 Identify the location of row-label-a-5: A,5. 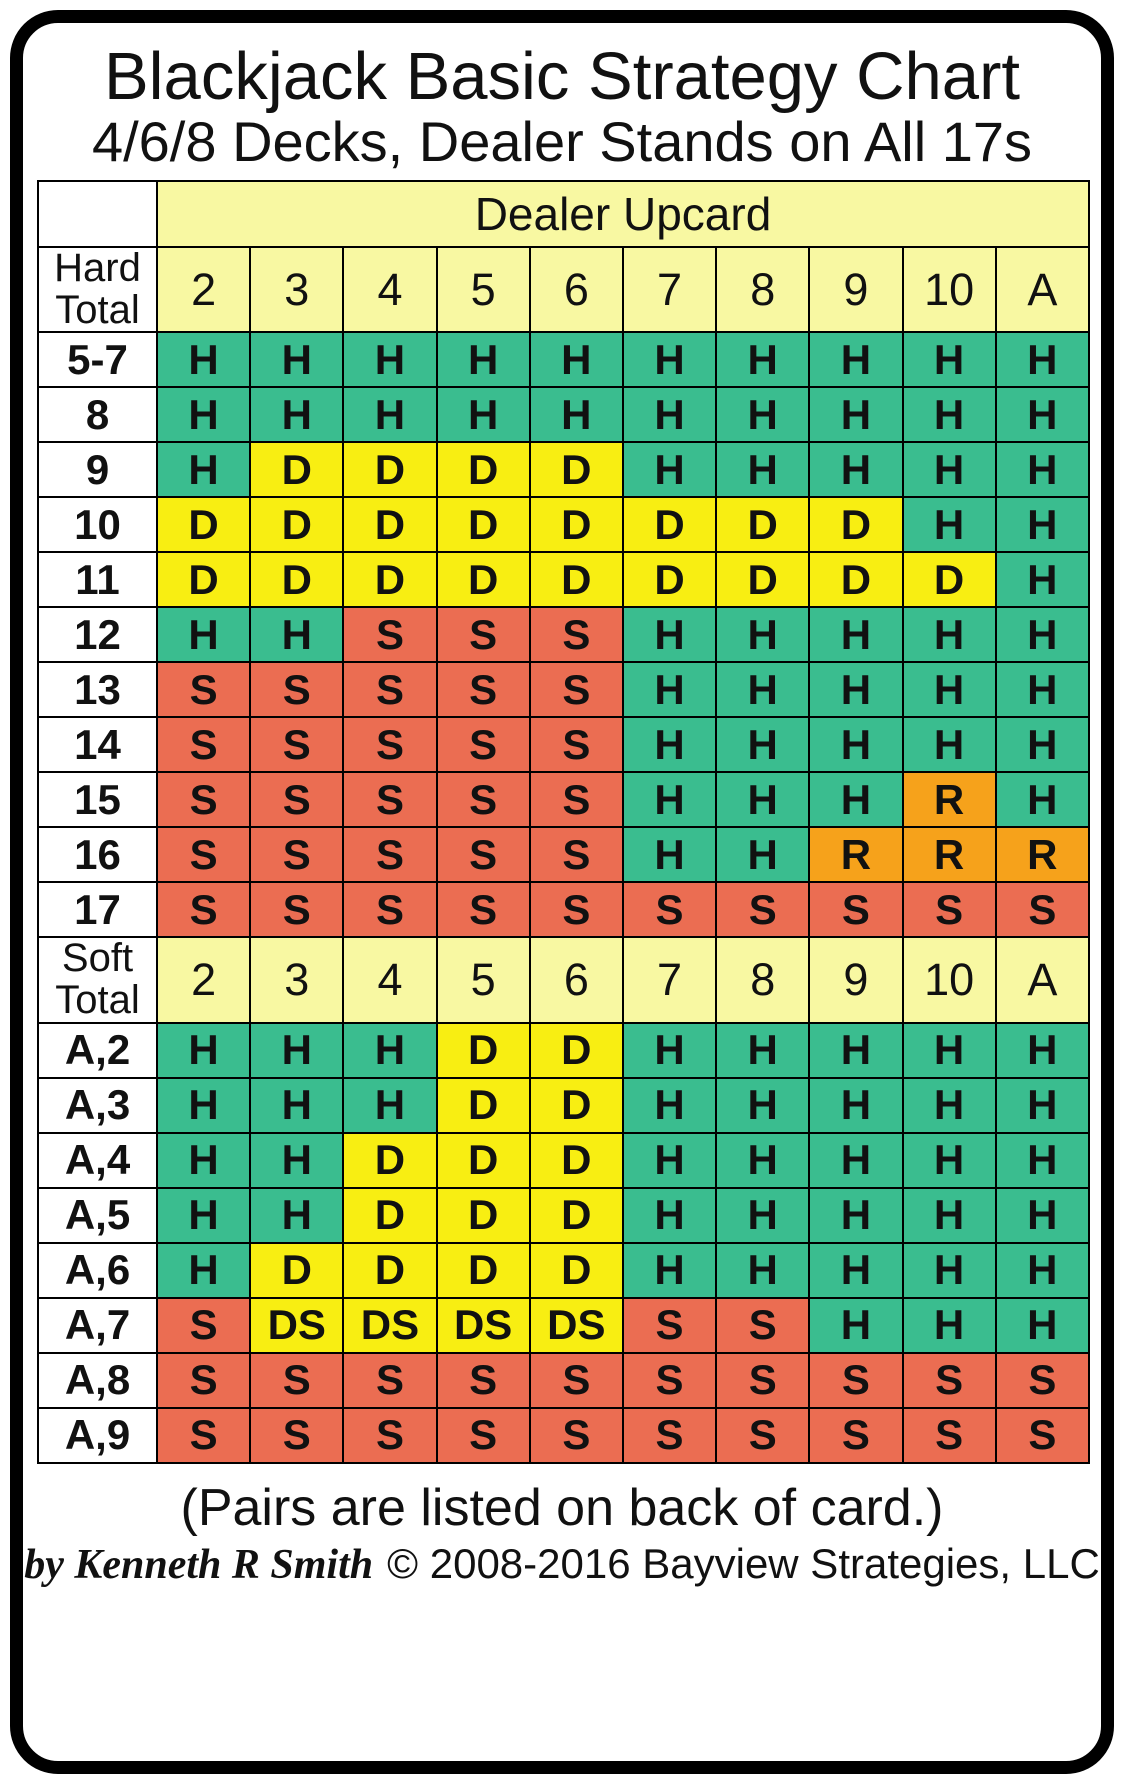
(97, 1215).